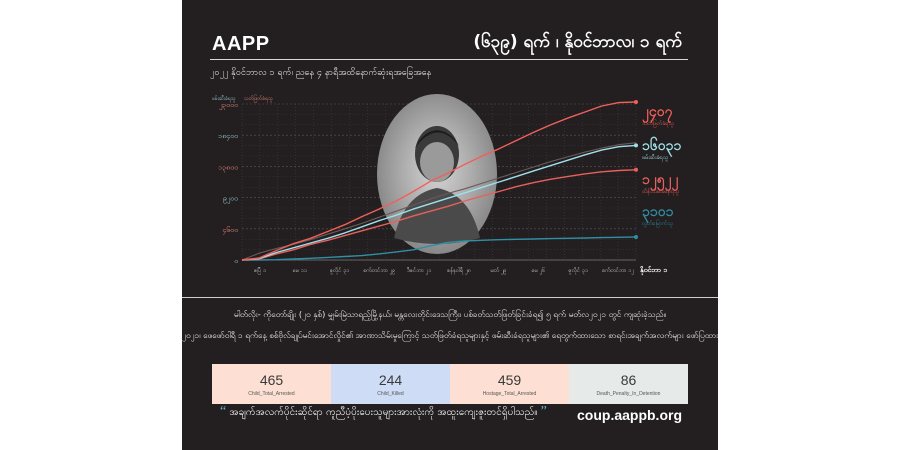  What do you see at coordinates (499, 270) in the screenshot?
I see `x-tick-label: မတ် ၂၉` at bounding box center [499, 270].